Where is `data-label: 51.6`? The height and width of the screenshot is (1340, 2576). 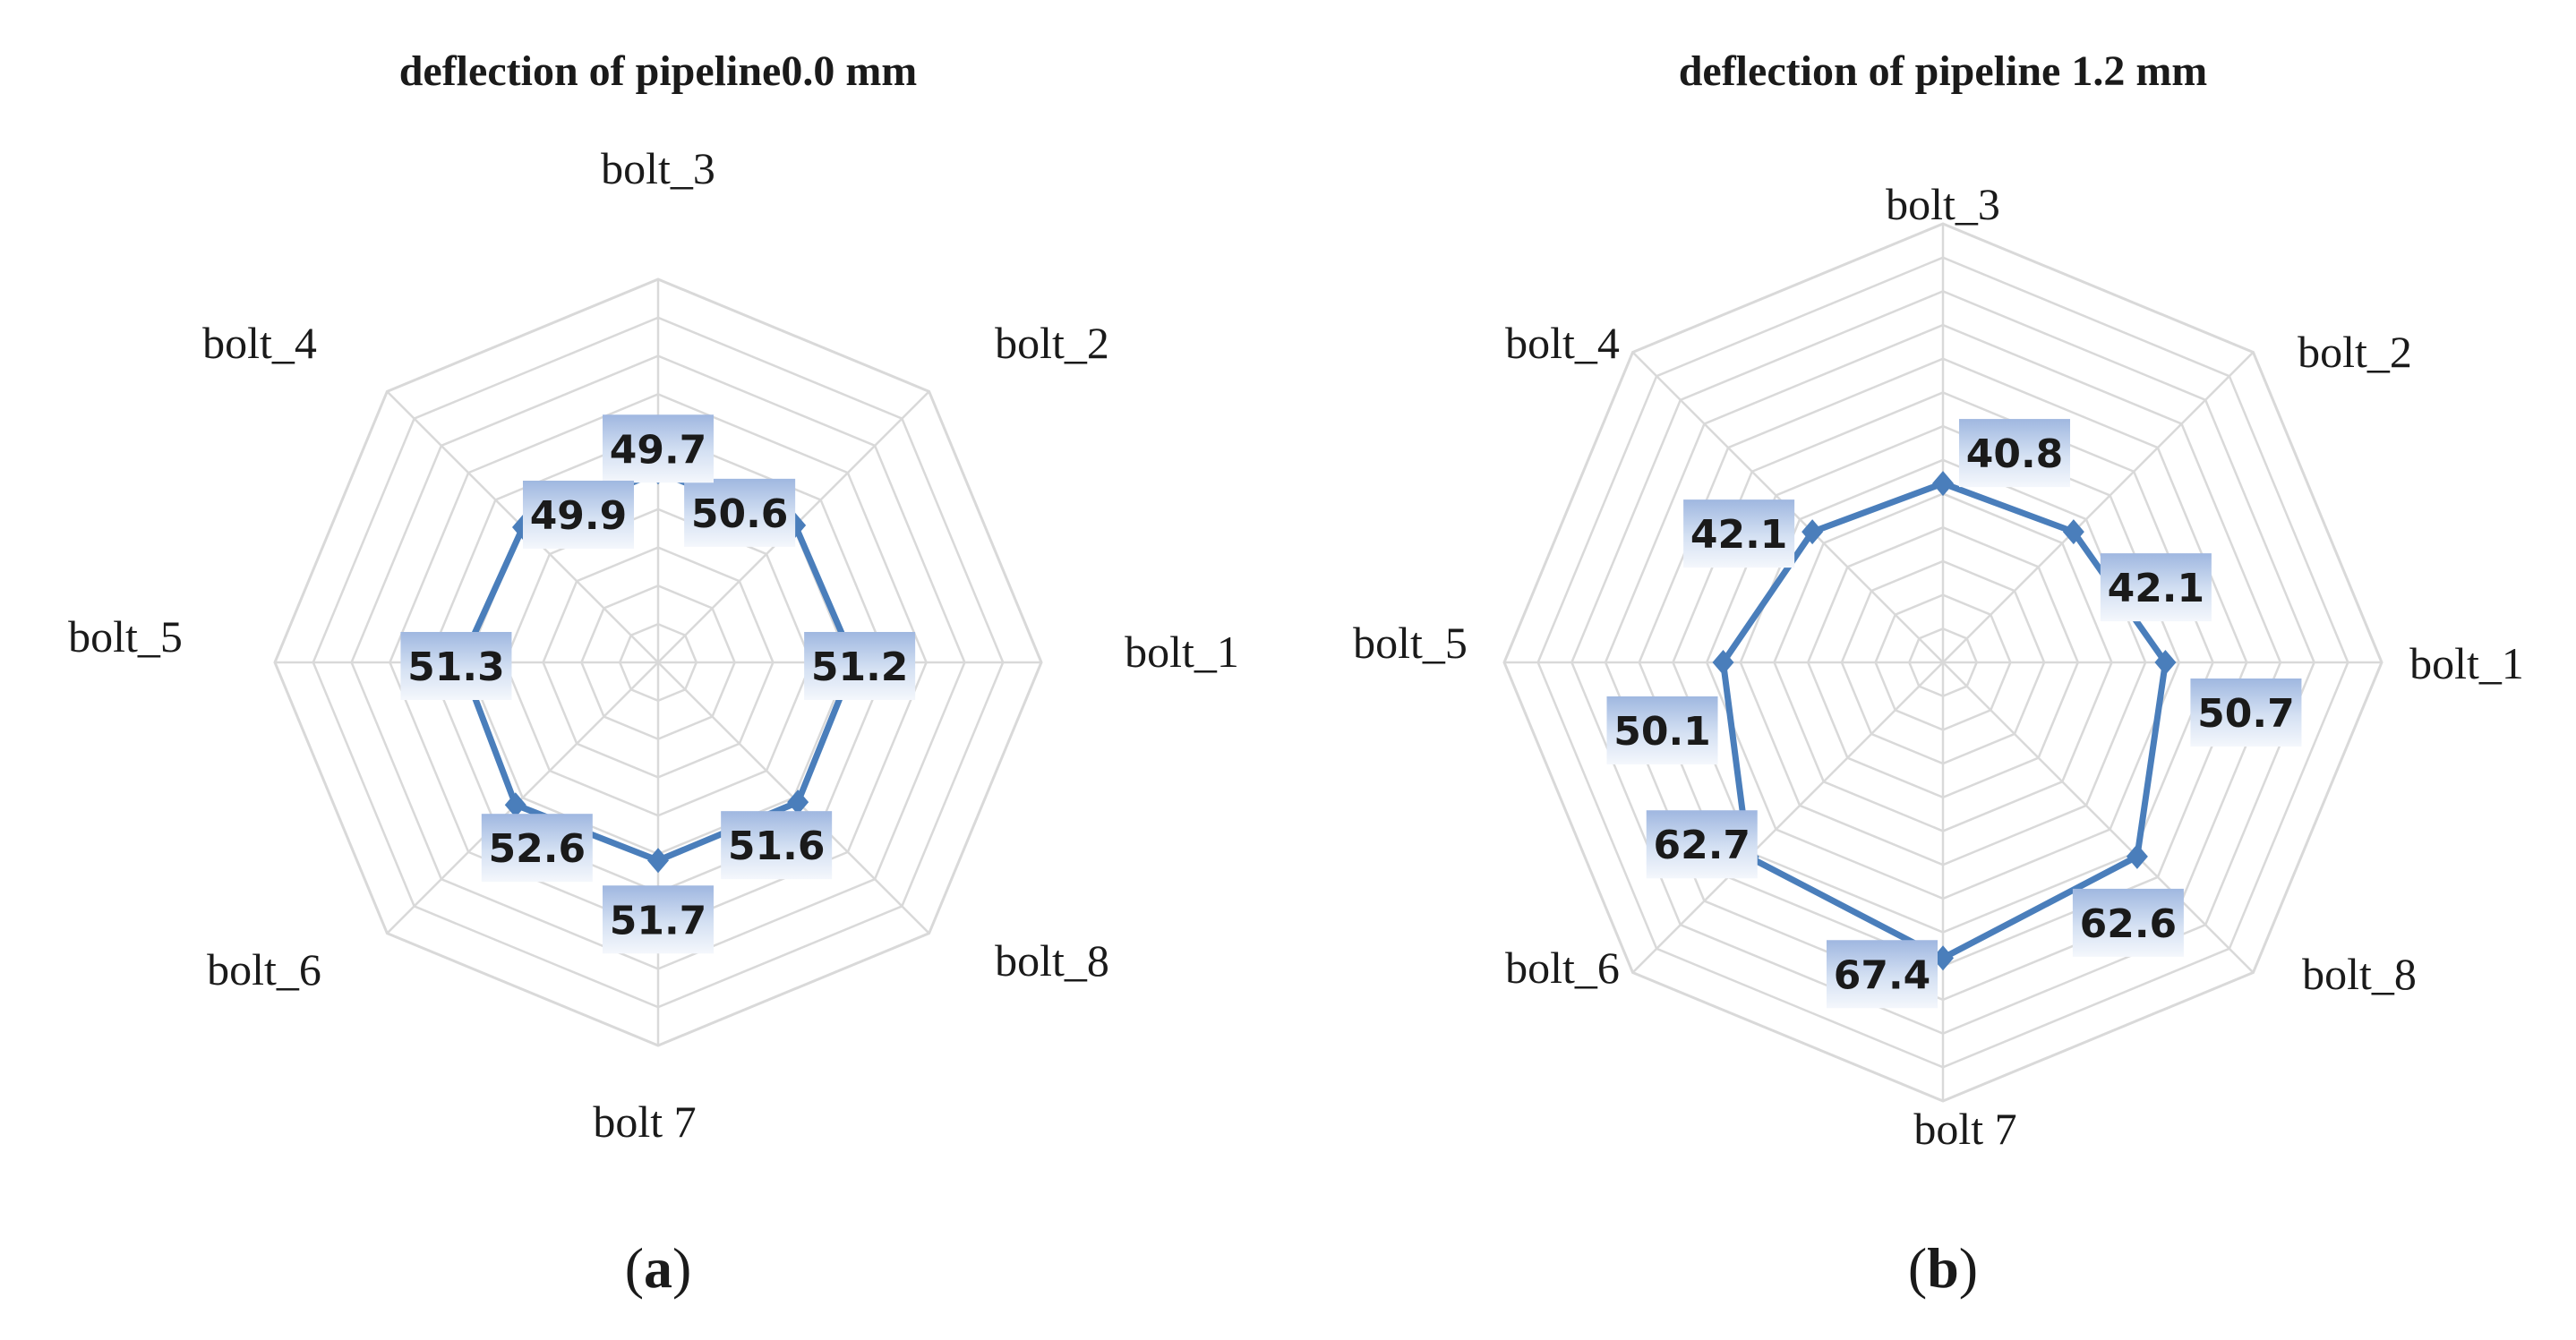
data-label: 51.6 is located at coordinates (777, 846).